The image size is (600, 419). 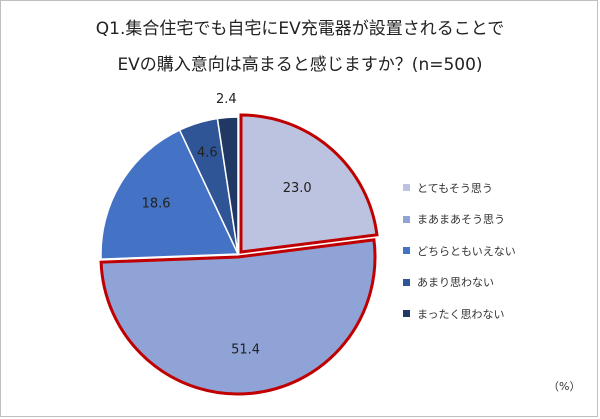 What do you see at coordinates (297, 188) in the screenshot?
I see `data-label-0: 23.0` at bounding box center [297, 188].